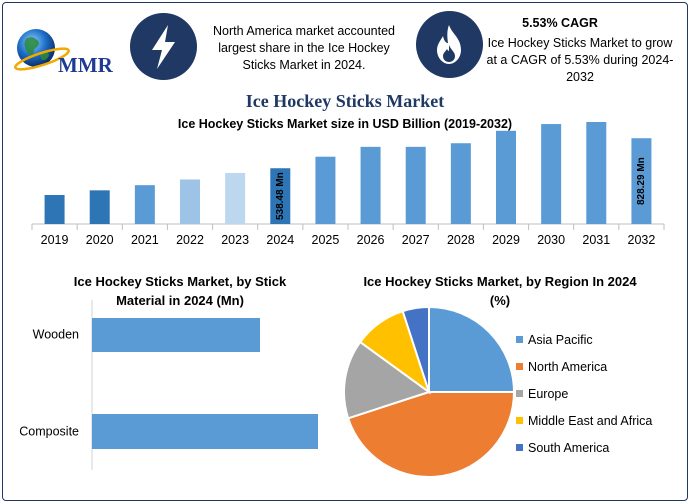 The image size is (690, 503). I want to click on main-title: Ice Hockey Sticks Market, so click(345, 101).